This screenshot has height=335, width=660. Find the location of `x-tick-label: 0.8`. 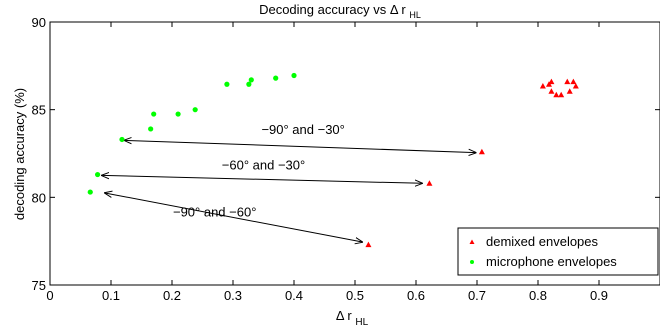

x-tick-label: 0.8 is located at coordinates (538, 295).